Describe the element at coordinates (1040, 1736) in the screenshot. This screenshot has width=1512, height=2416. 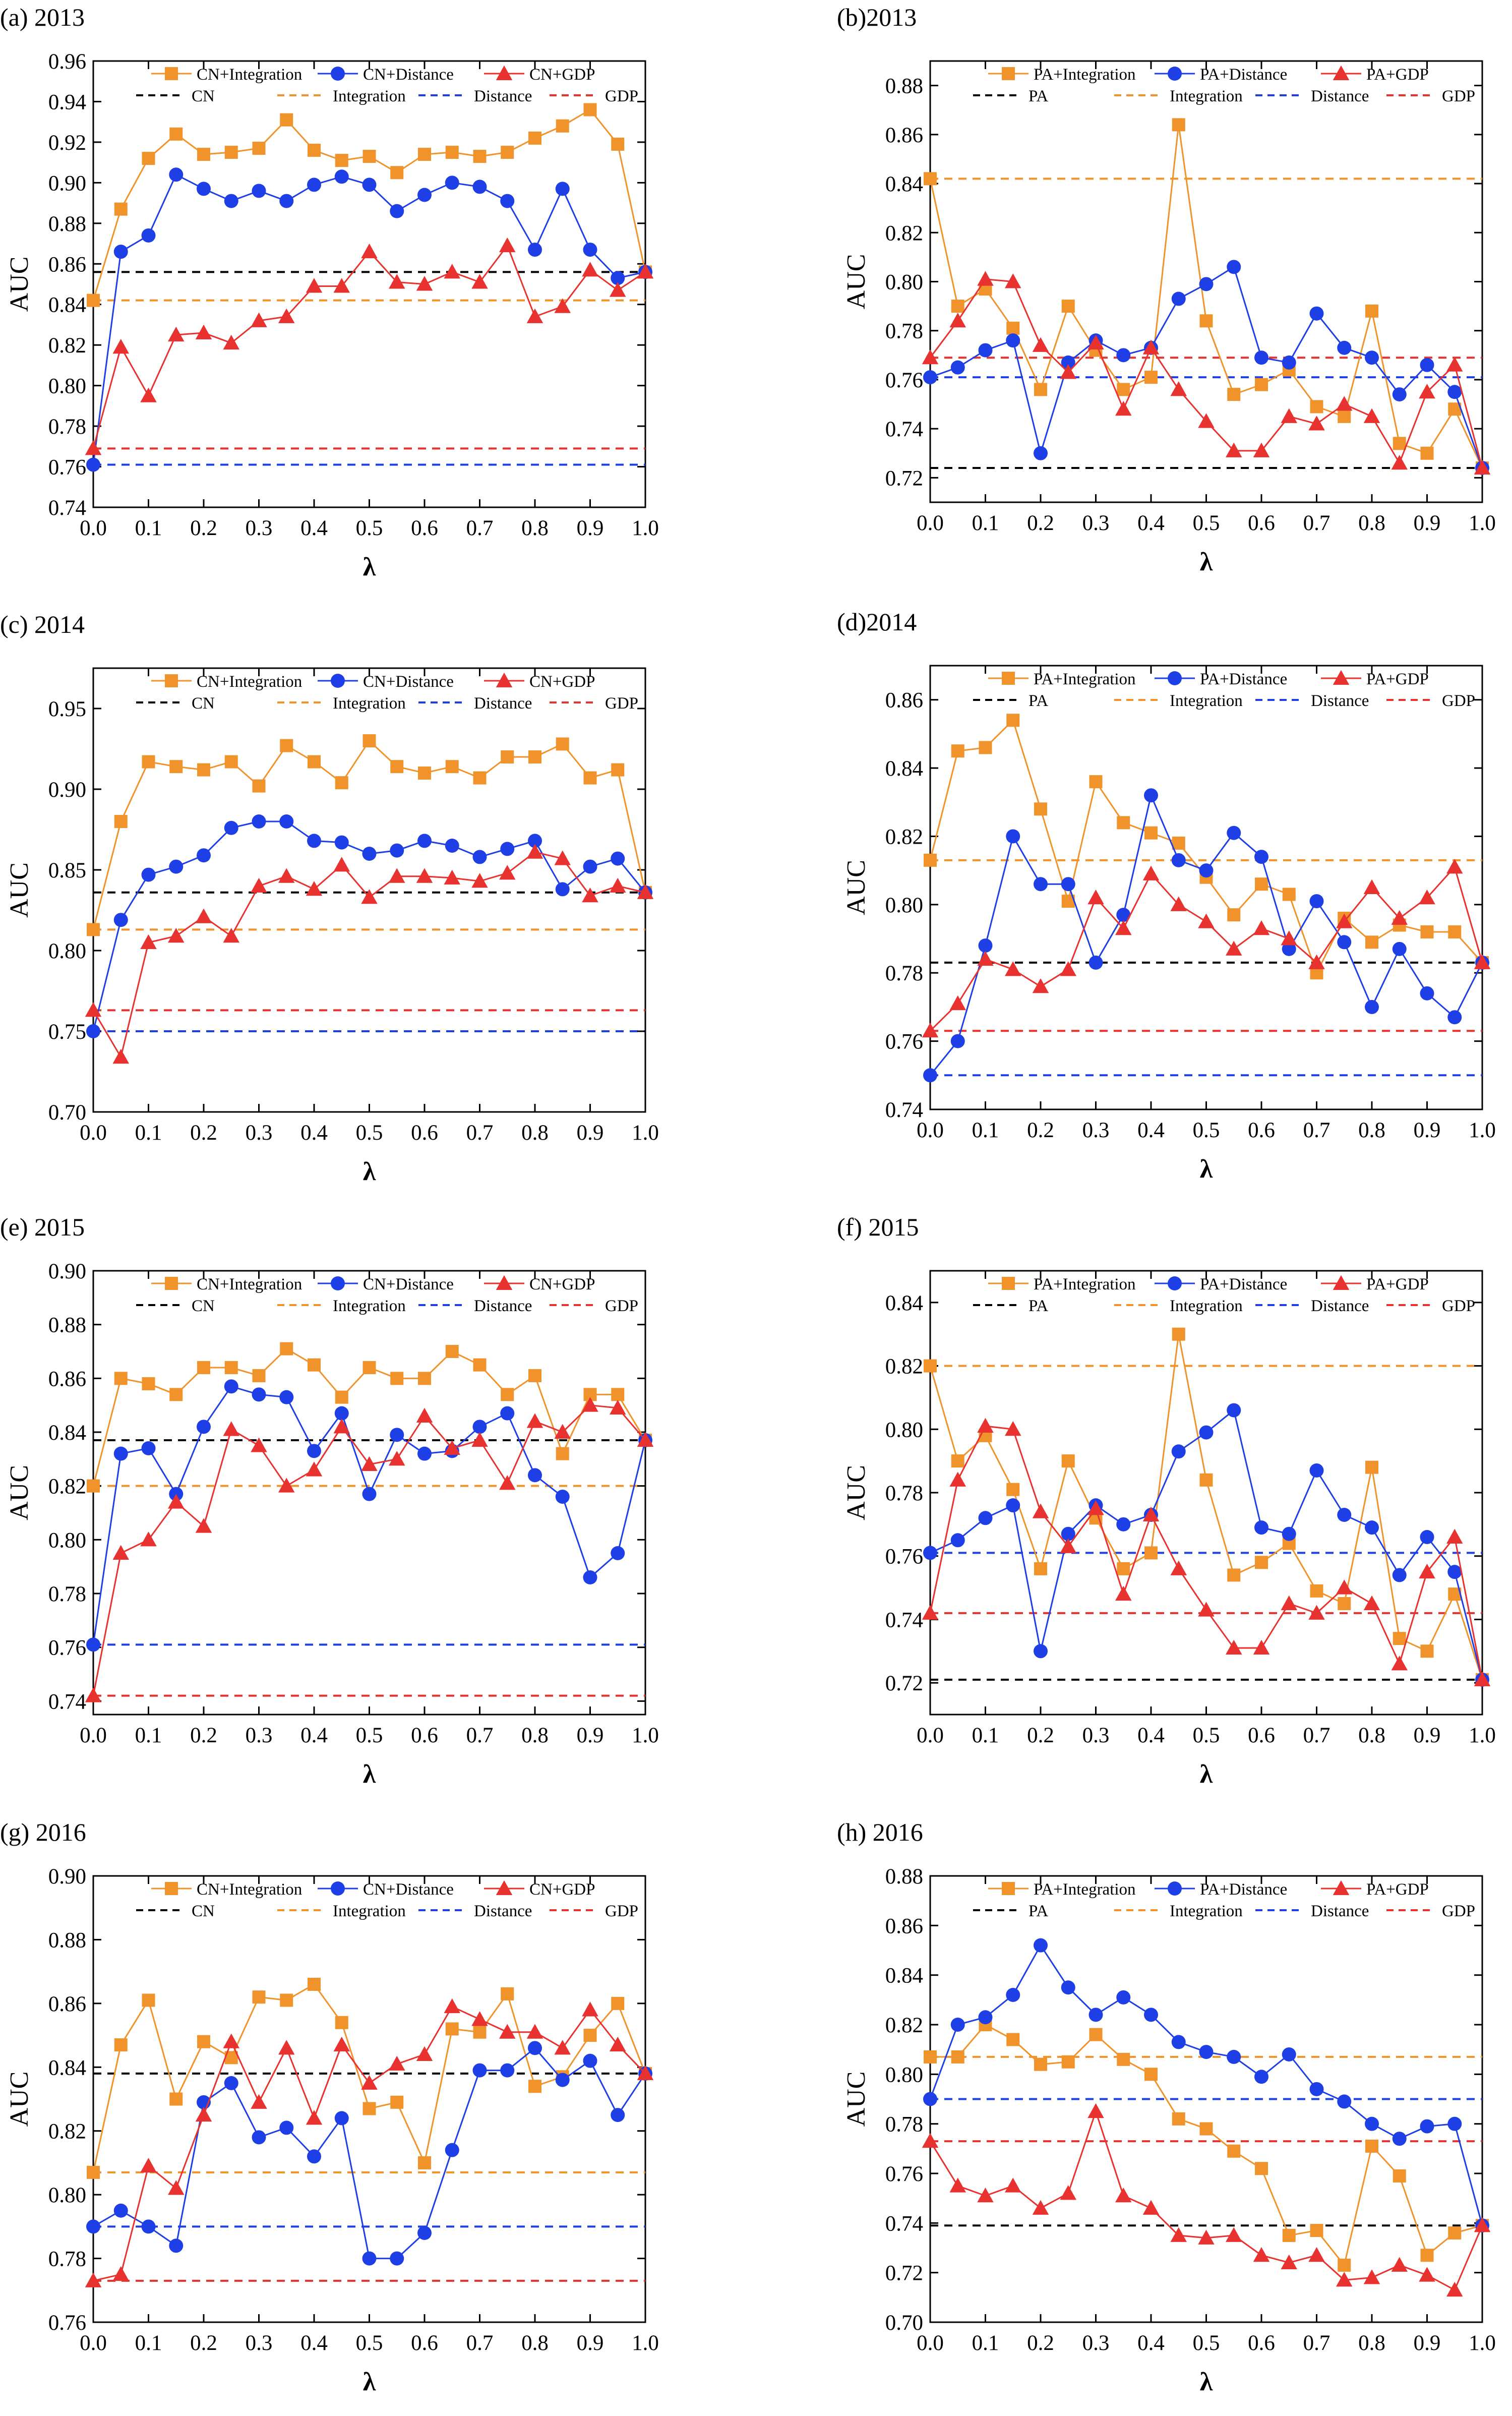
I see `x-tick-label: 0.2` at that location.